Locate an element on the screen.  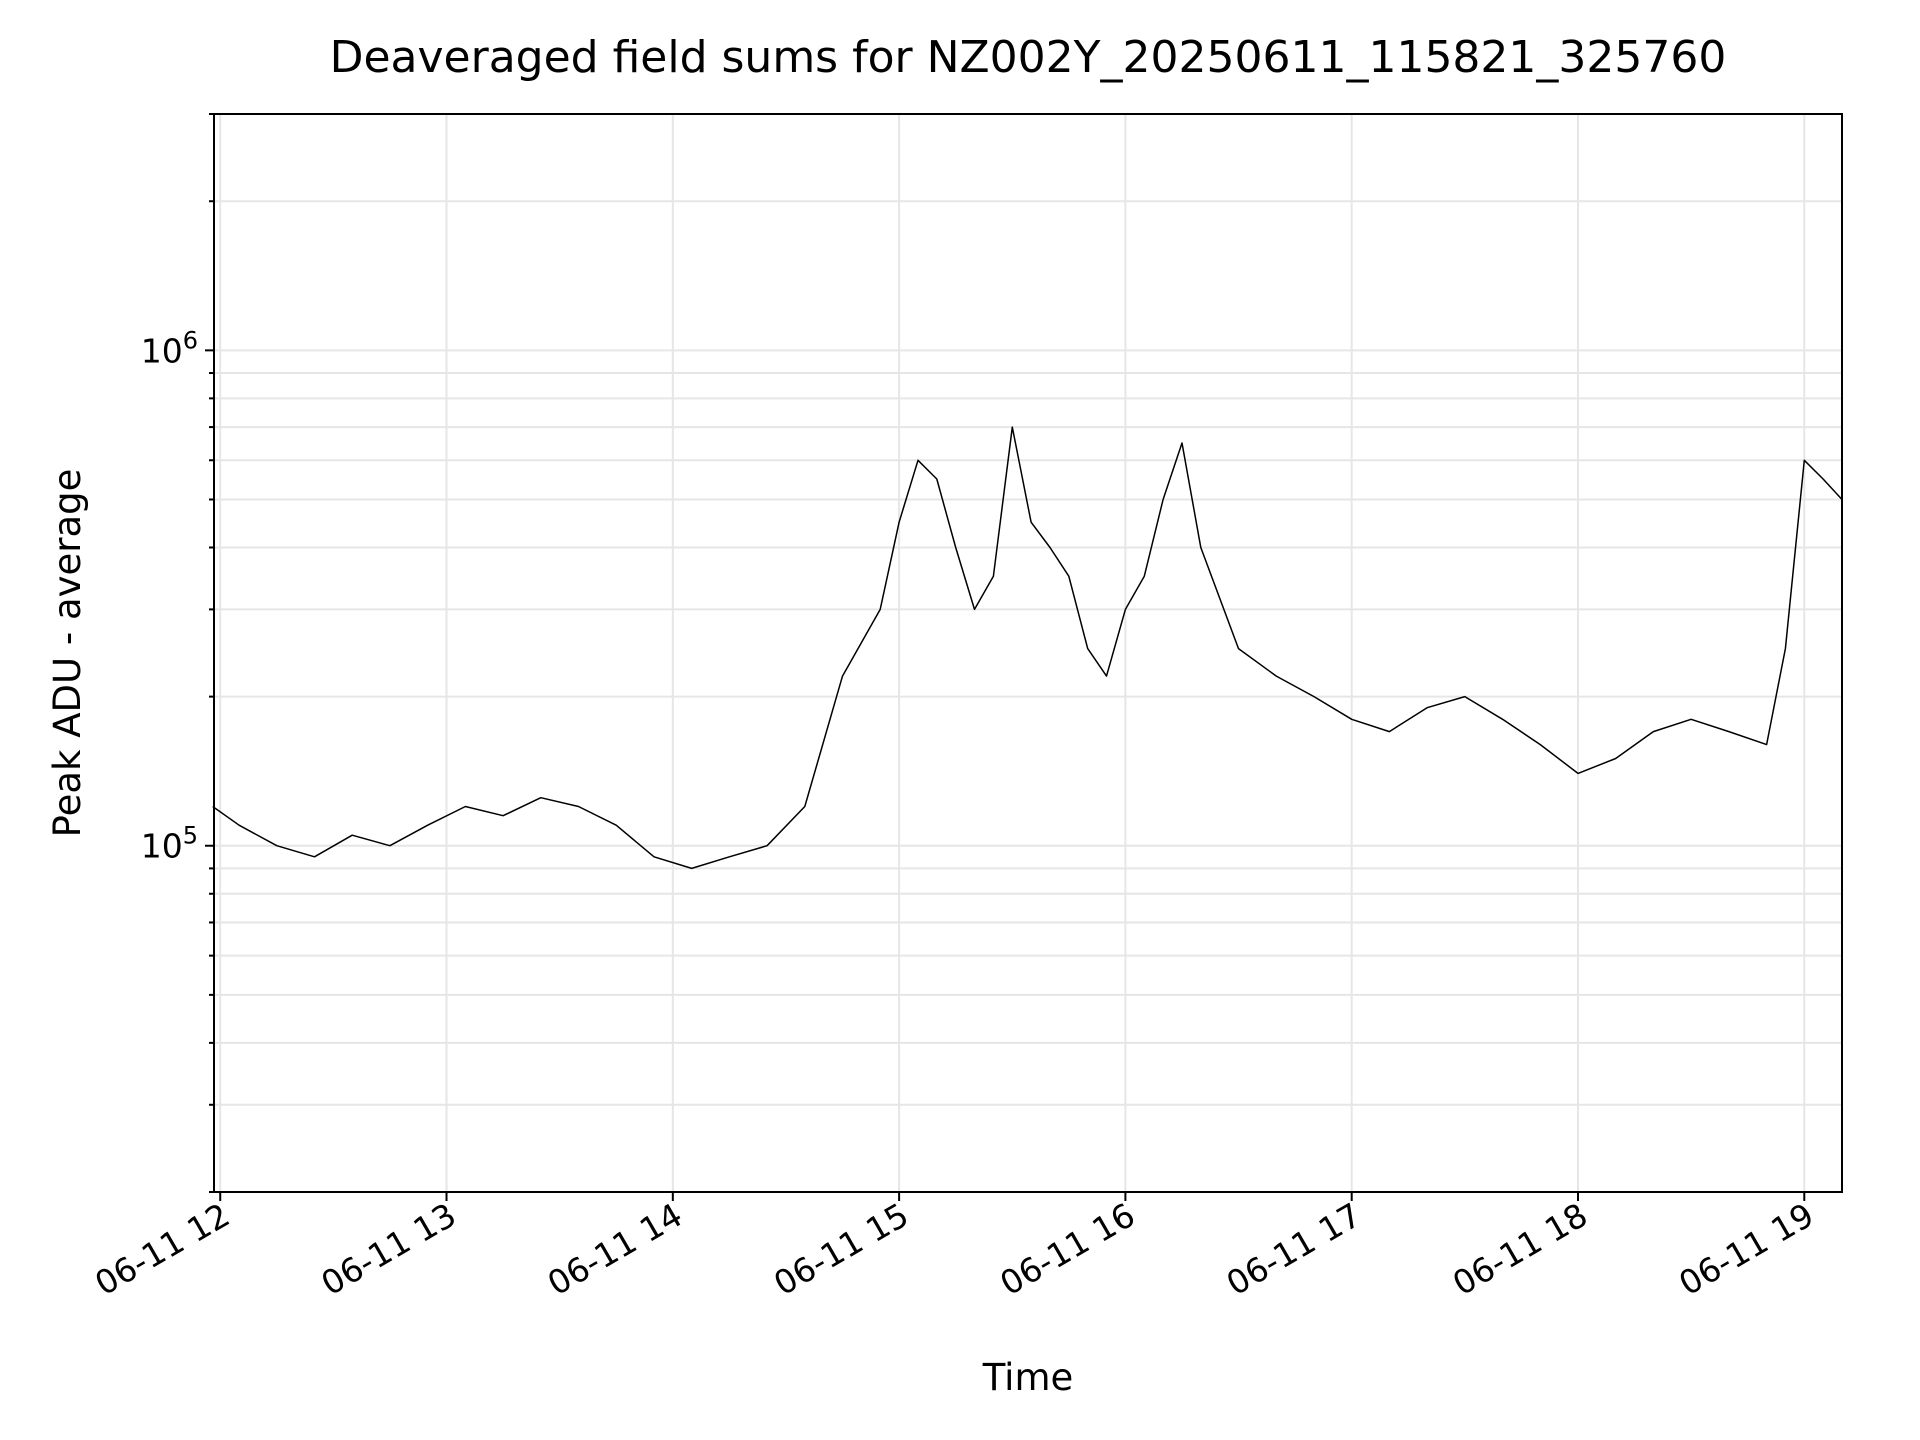
x-axis-label: Time is located at coordinates (1028, 1377).